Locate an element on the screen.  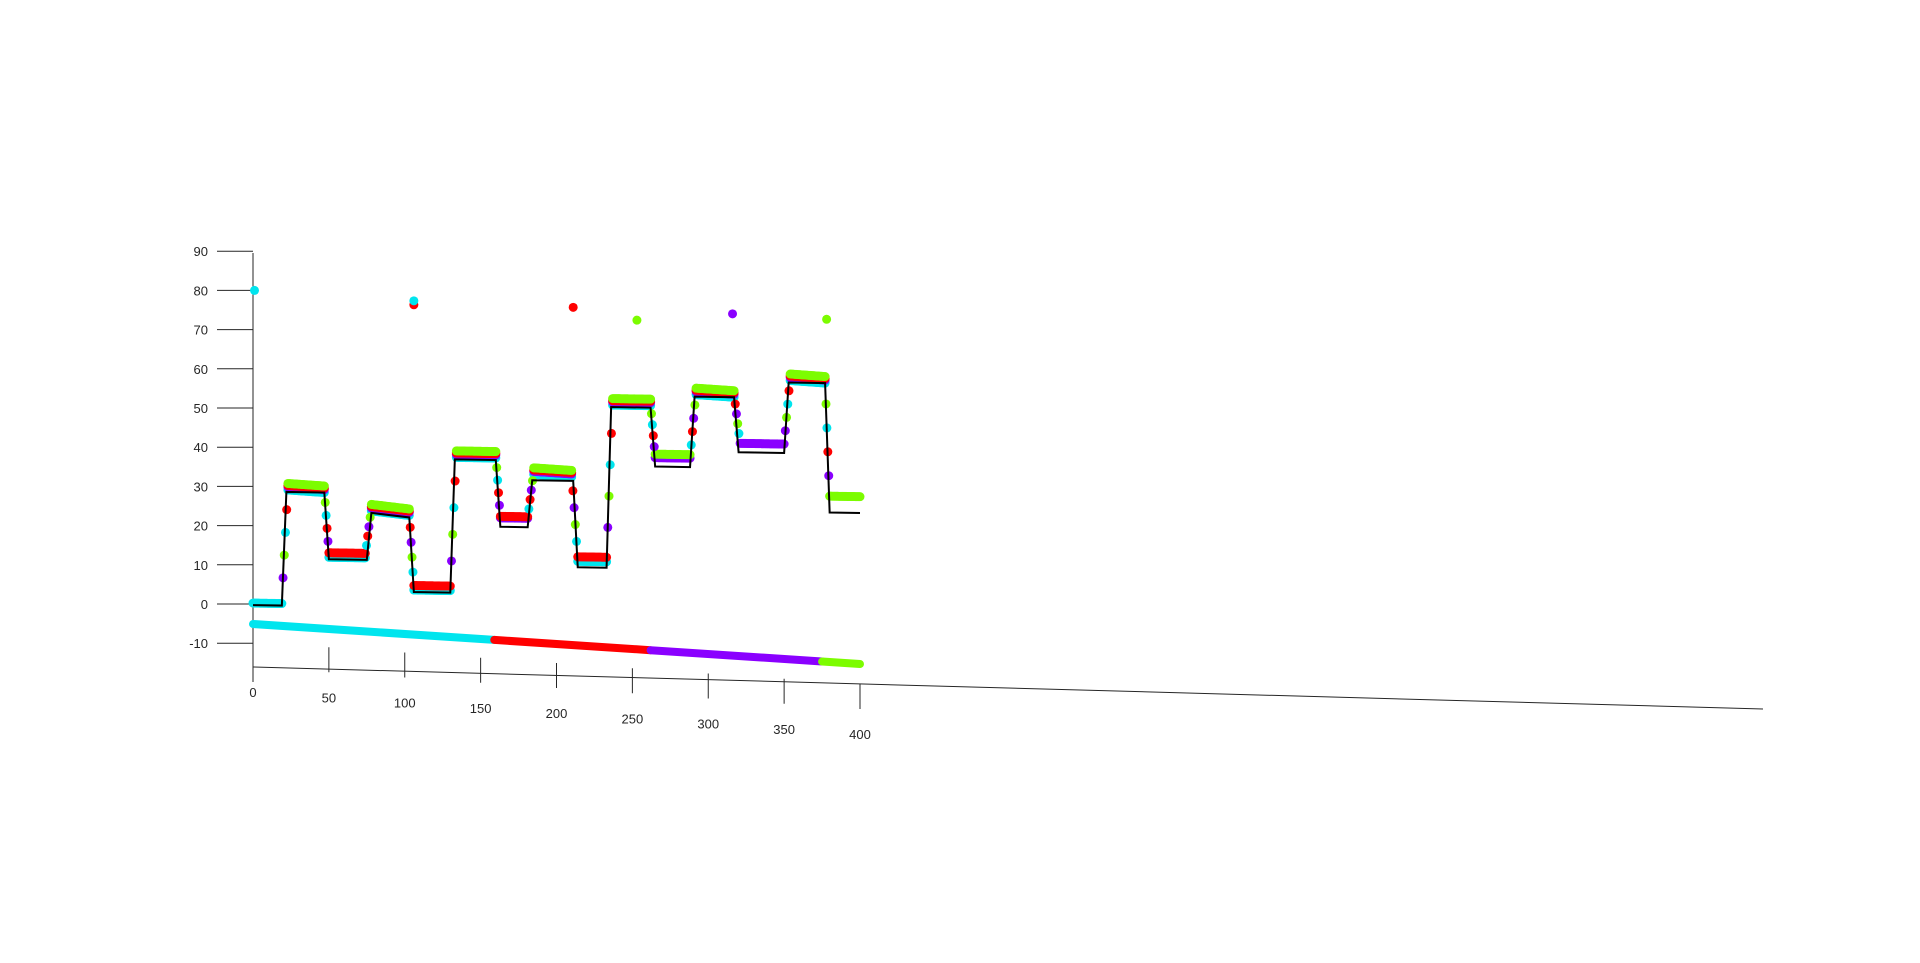
x-tick-label: 200 is located at coordinates (557, 713).